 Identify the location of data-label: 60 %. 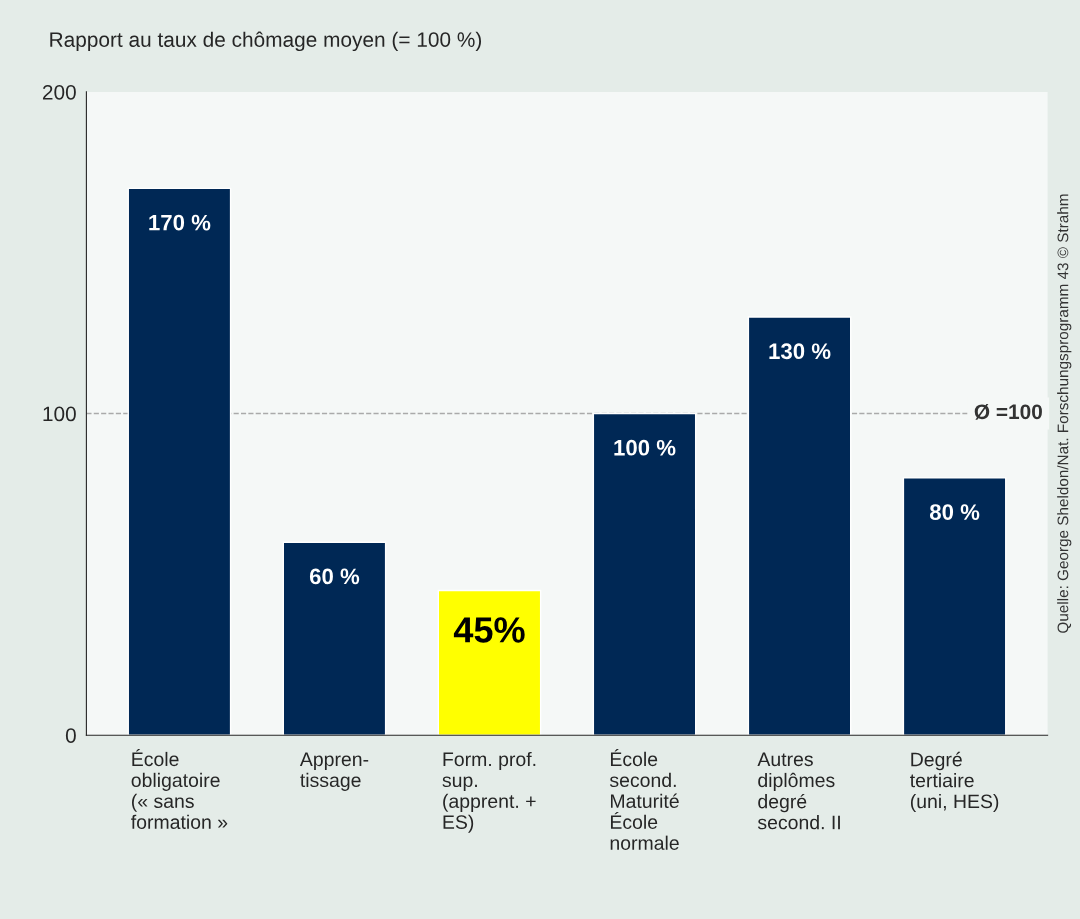
(334, 576).